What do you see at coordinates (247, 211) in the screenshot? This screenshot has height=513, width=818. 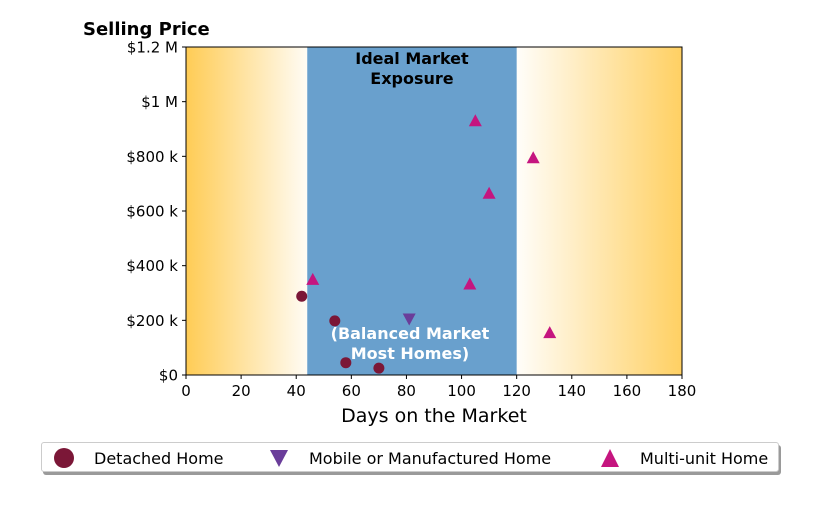 I see `gradient-left` at bounding box center [247, 211].